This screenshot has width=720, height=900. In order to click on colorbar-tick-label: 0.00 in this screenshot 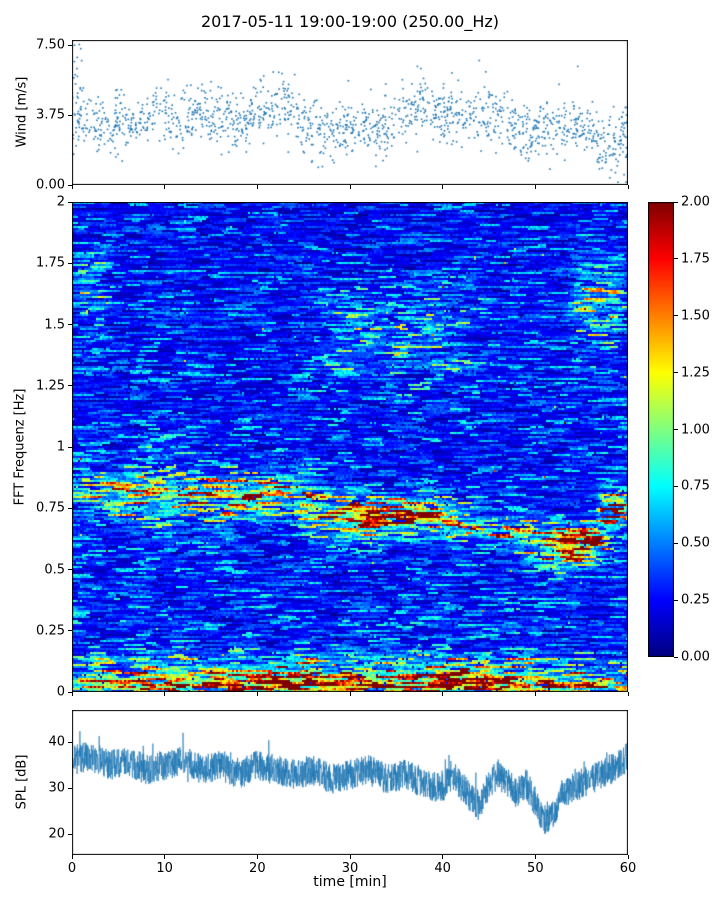, I will do `click(695, 657)`.